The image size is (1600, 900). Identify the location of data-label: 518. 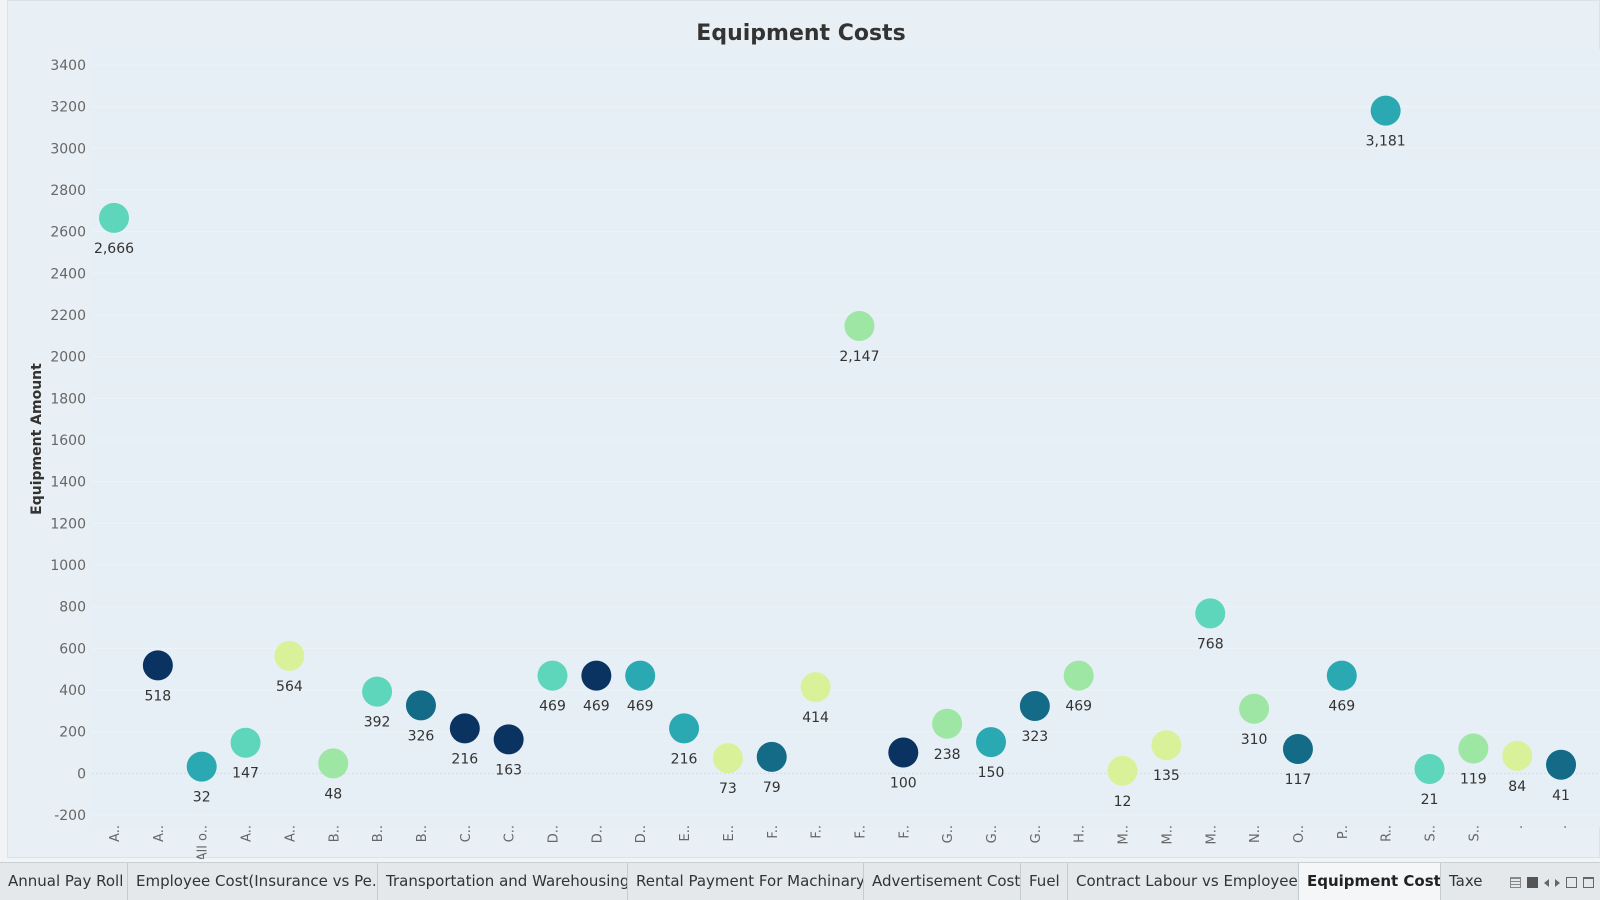
(157, 696).